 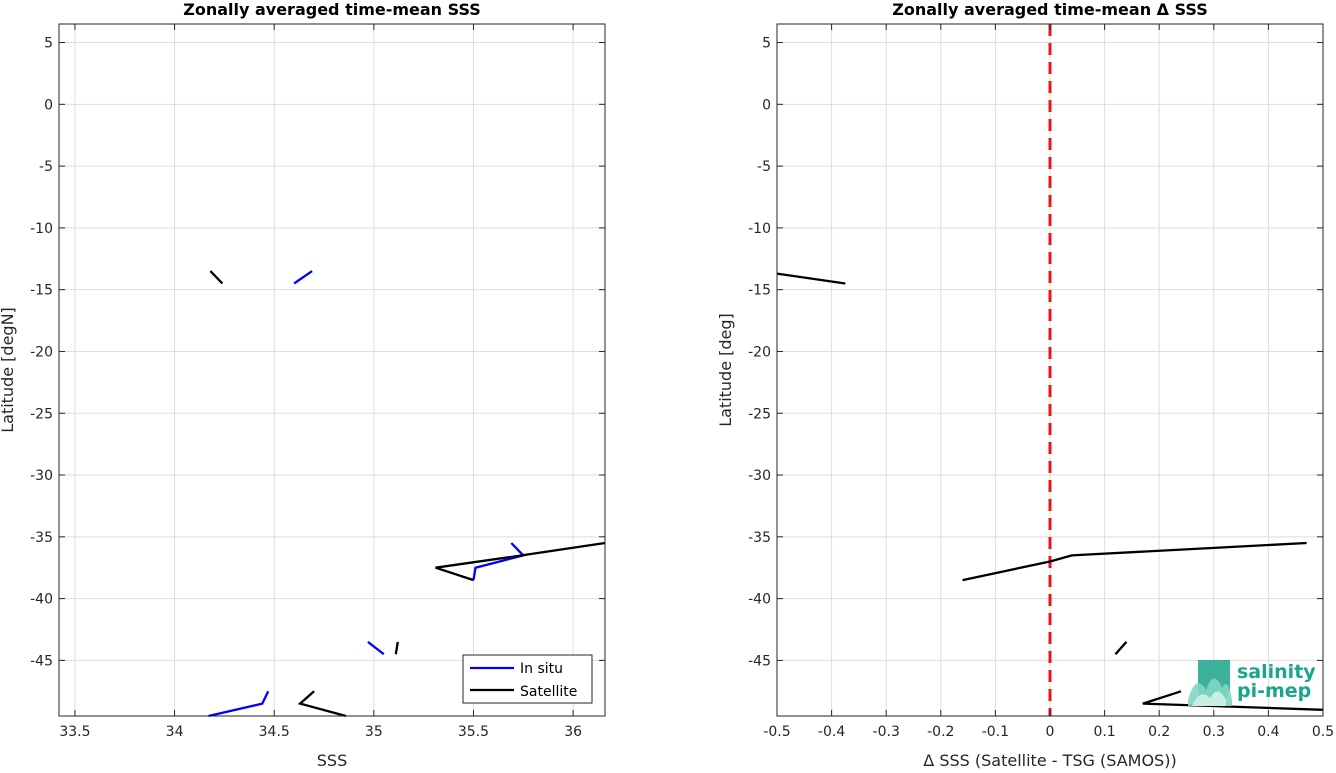 I want to click on legend-box, so click(x=527, y=679).